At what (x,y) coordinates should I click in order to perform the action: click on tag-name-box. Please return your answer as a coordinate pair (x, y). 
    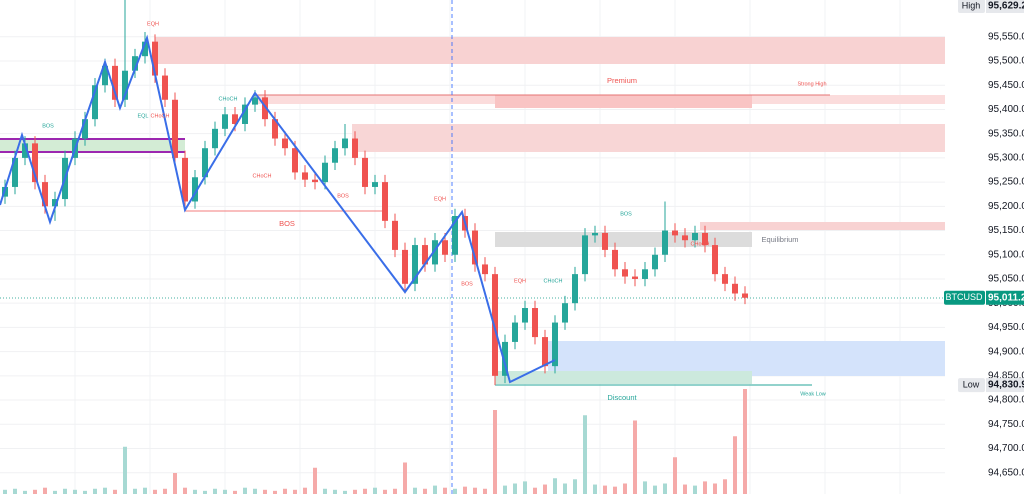
    Looking at the image, I should click on (964, 297).